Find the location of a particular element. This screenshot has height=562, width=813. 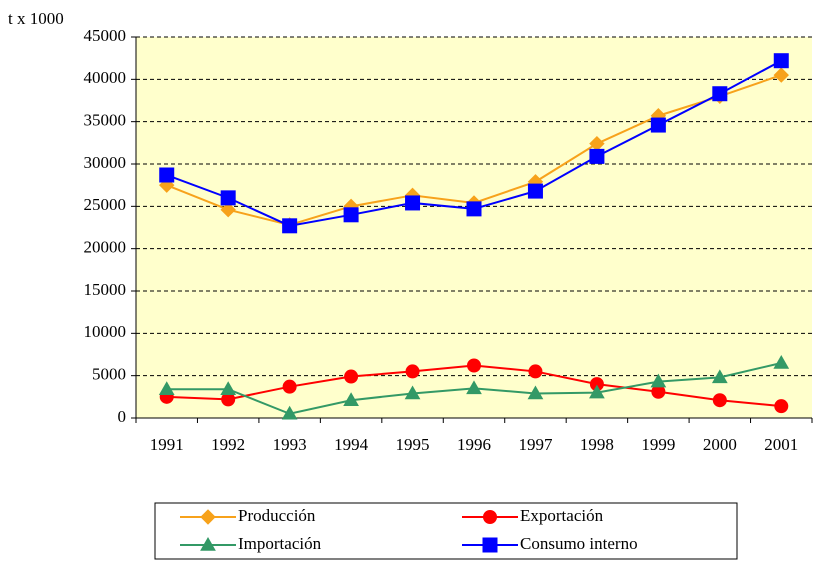

y-tick-label: 35000 is located at coordinates (105, 120).